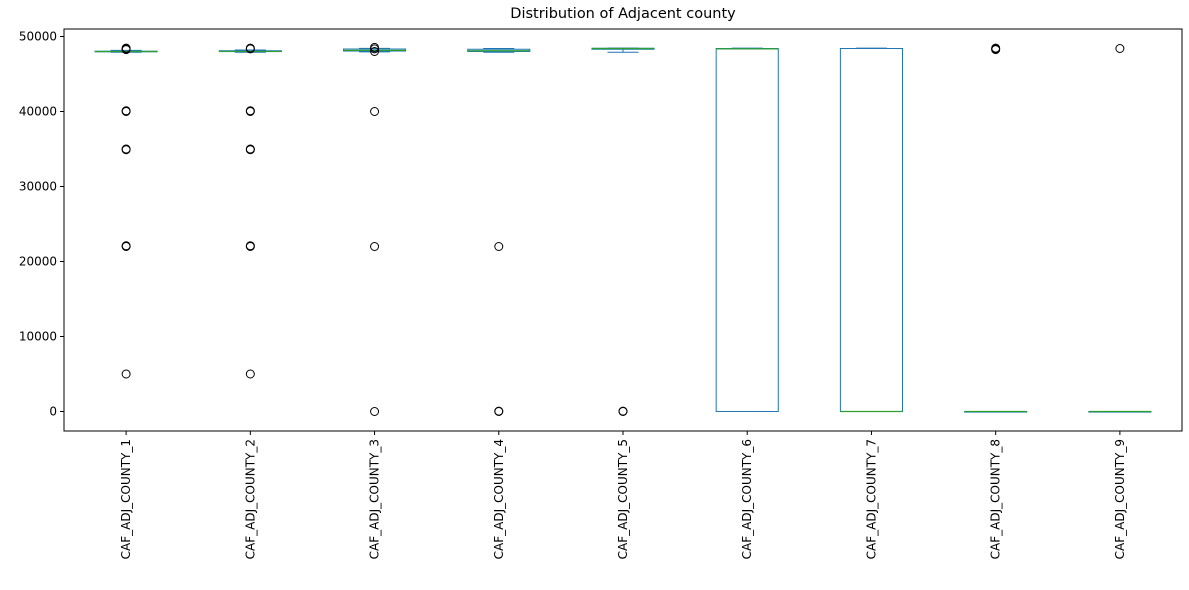  I want to click on x-tick-label: CAF_ADJ_COUNTY_9, so click(1120, 499).